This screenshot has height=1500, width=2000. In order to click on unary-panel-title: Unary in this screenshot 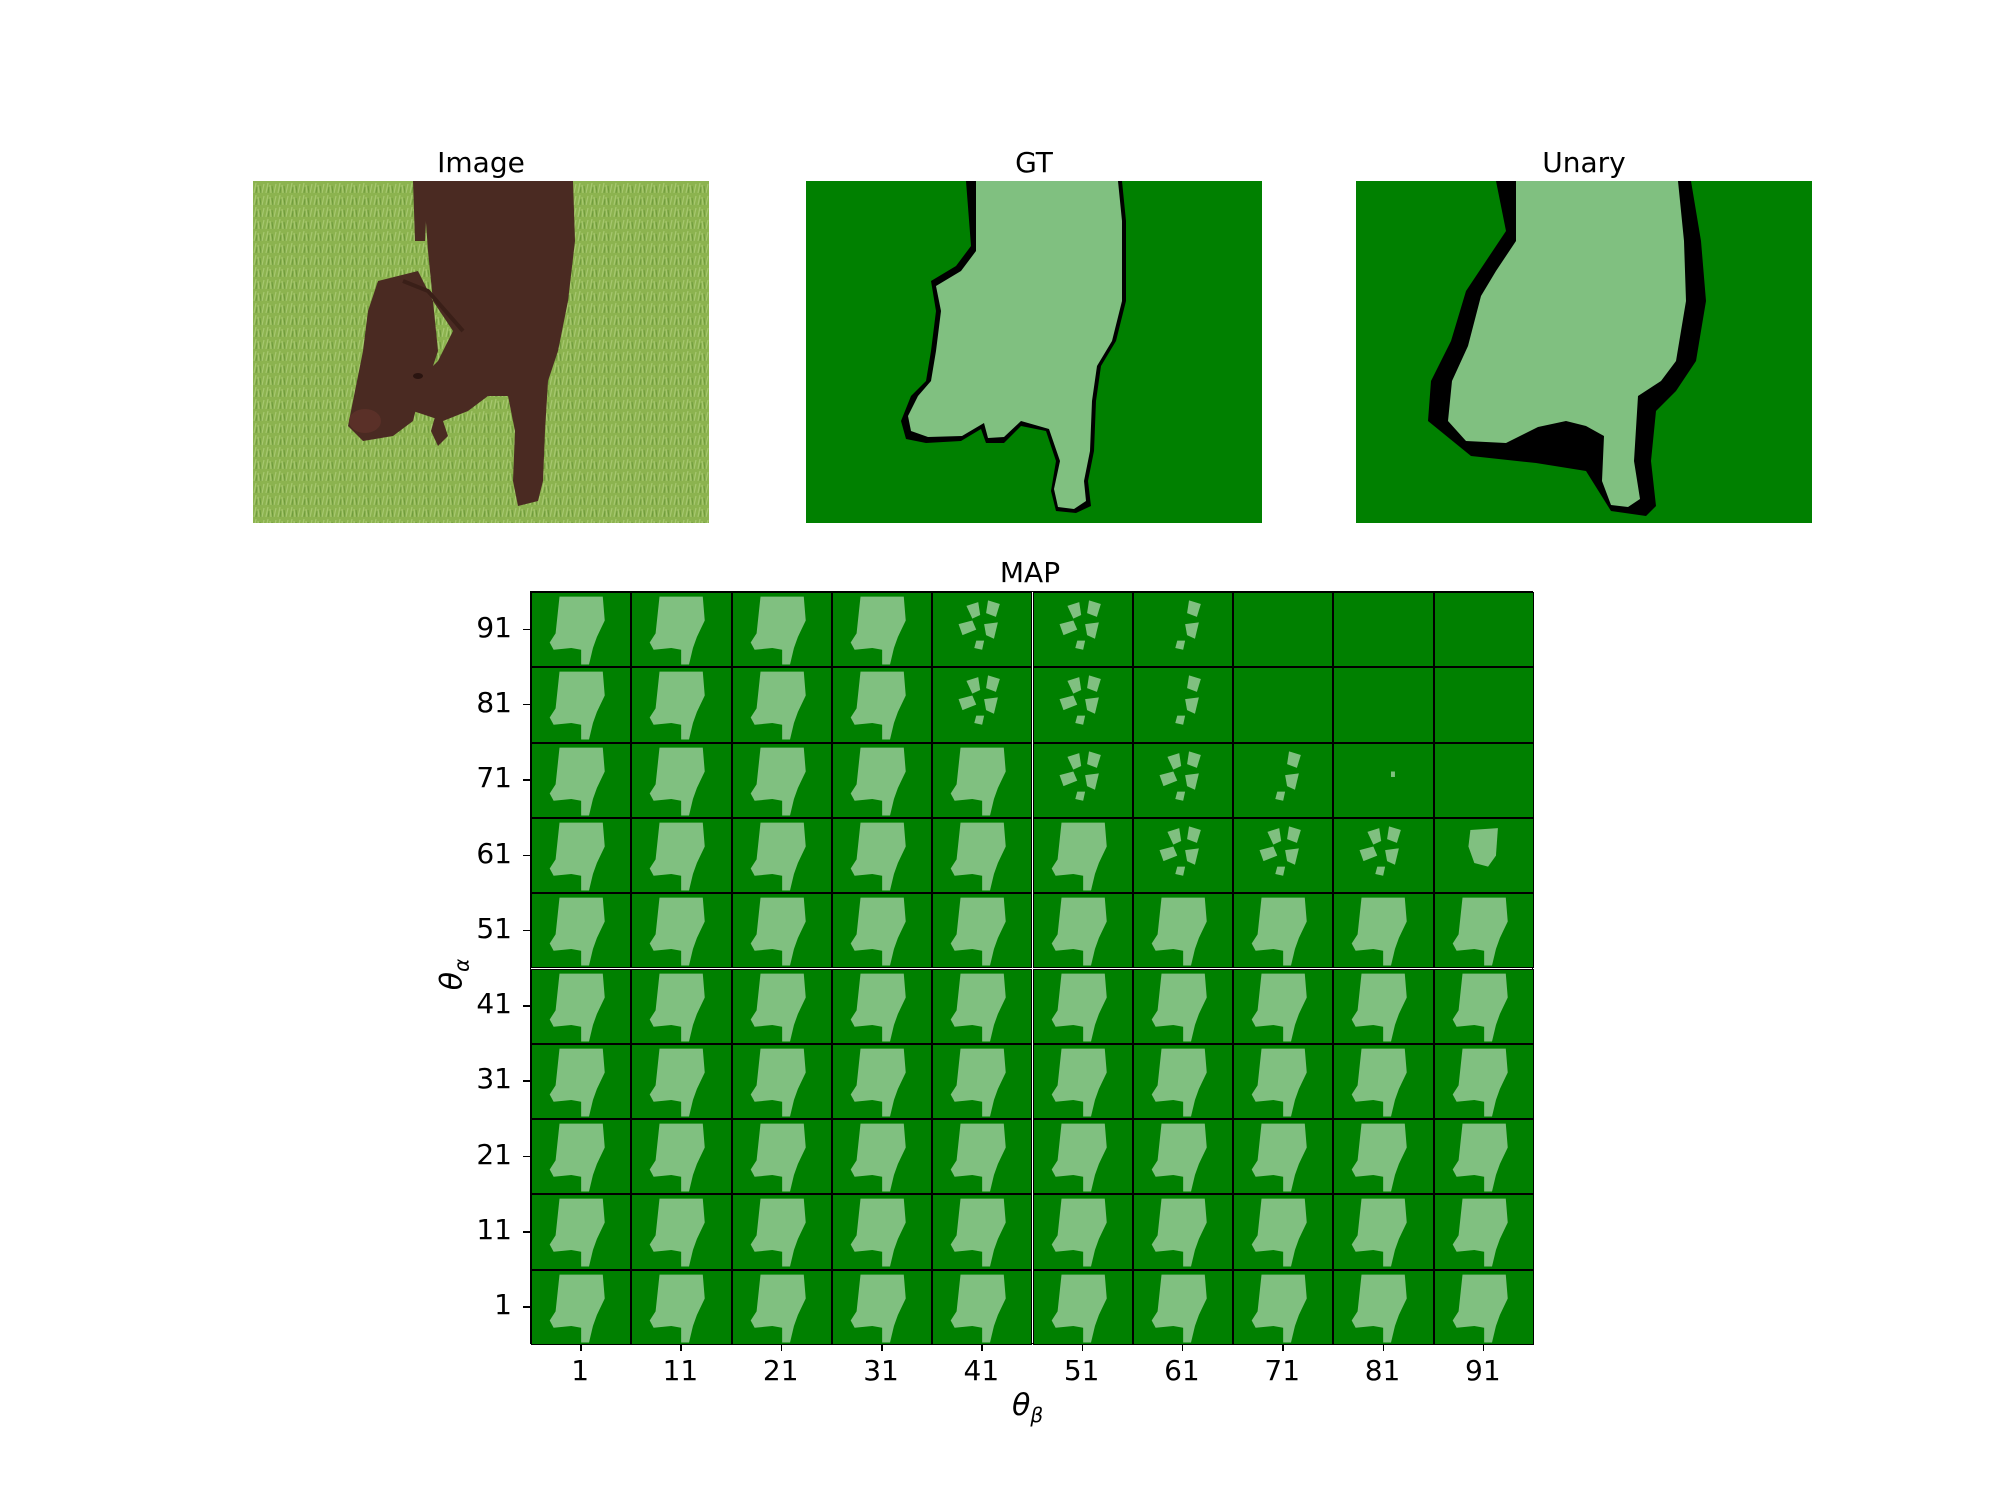, I will do `click(1584, 162)`.